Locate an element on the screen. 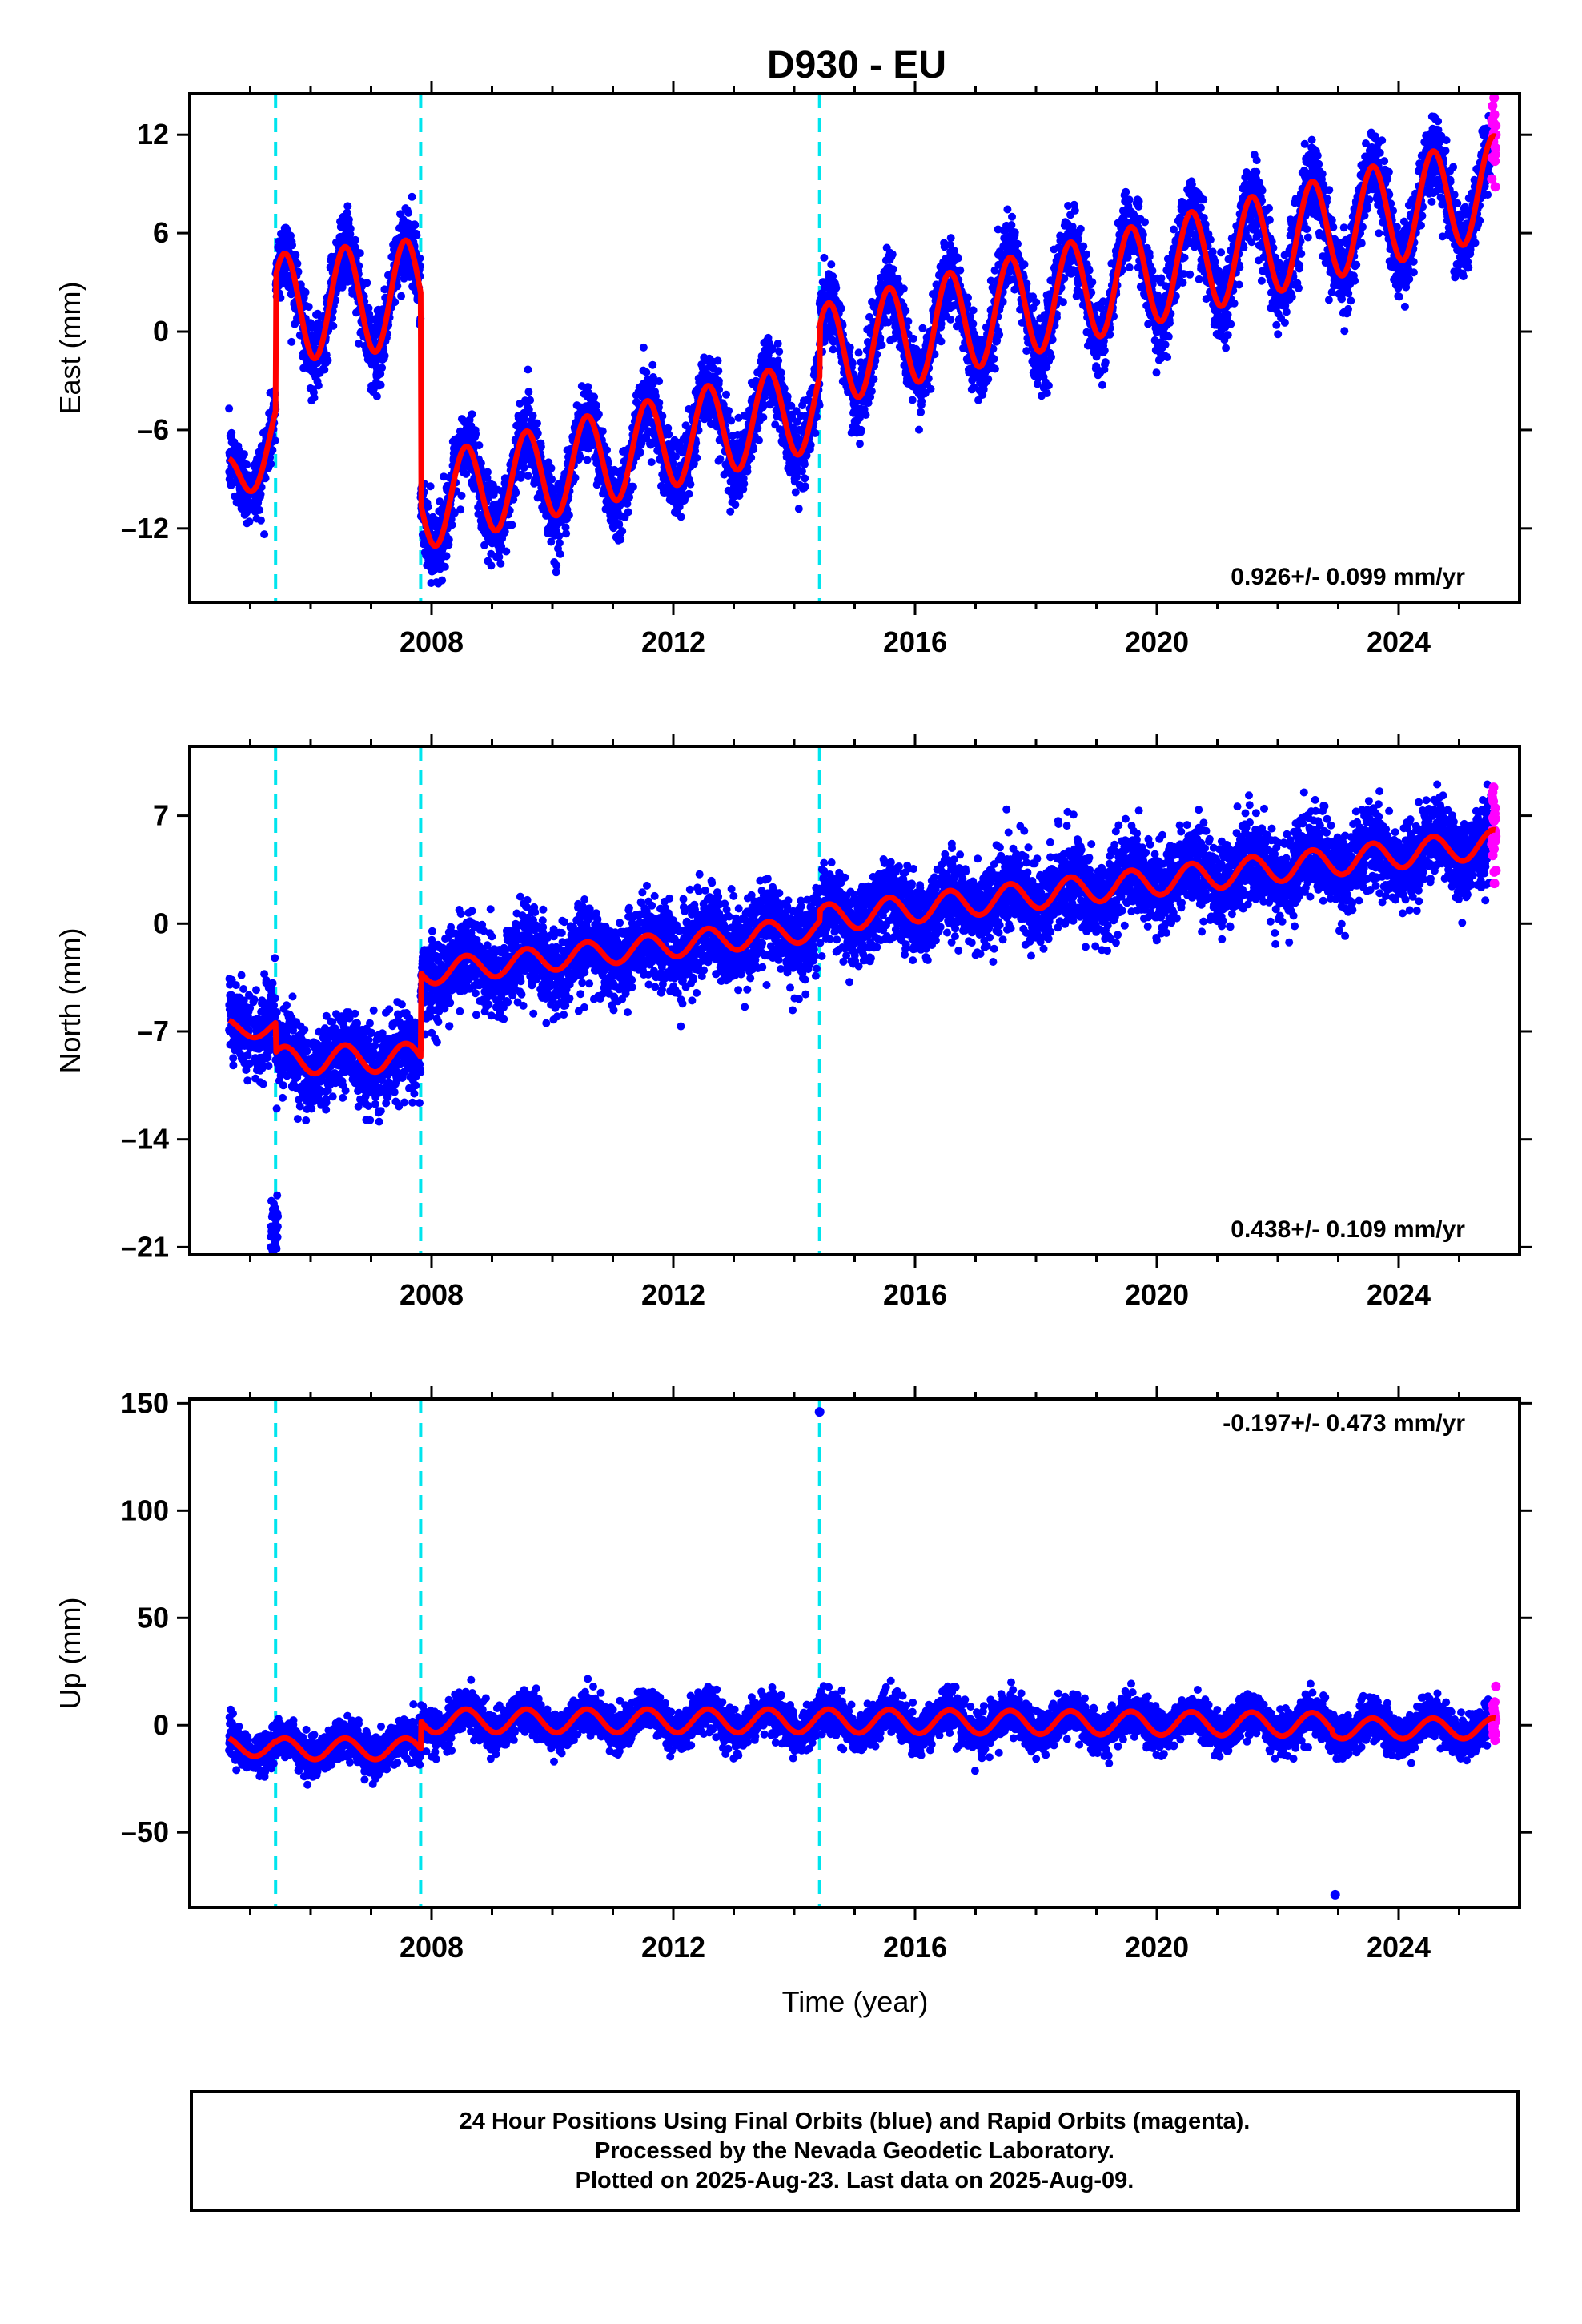 Image resolution: width=1582 pixels, height=2324 pixels. chart-title: D930 - EU is located at coordinates (856, 65).